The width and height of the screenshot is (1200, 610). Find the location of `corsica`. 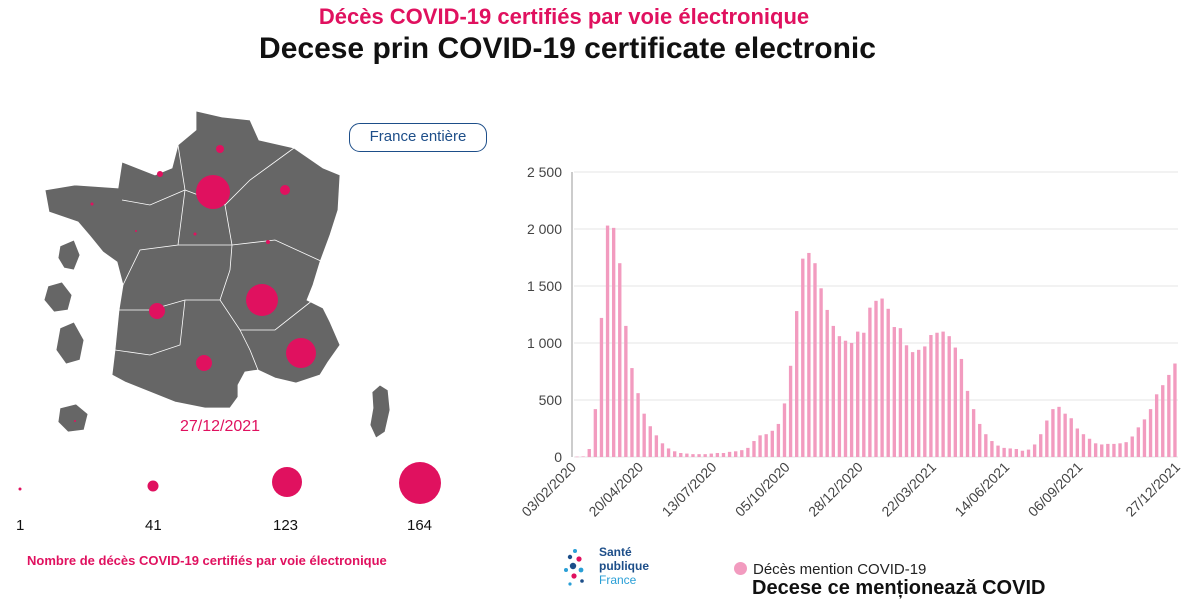

corsica is located at coordinates (380, 411).